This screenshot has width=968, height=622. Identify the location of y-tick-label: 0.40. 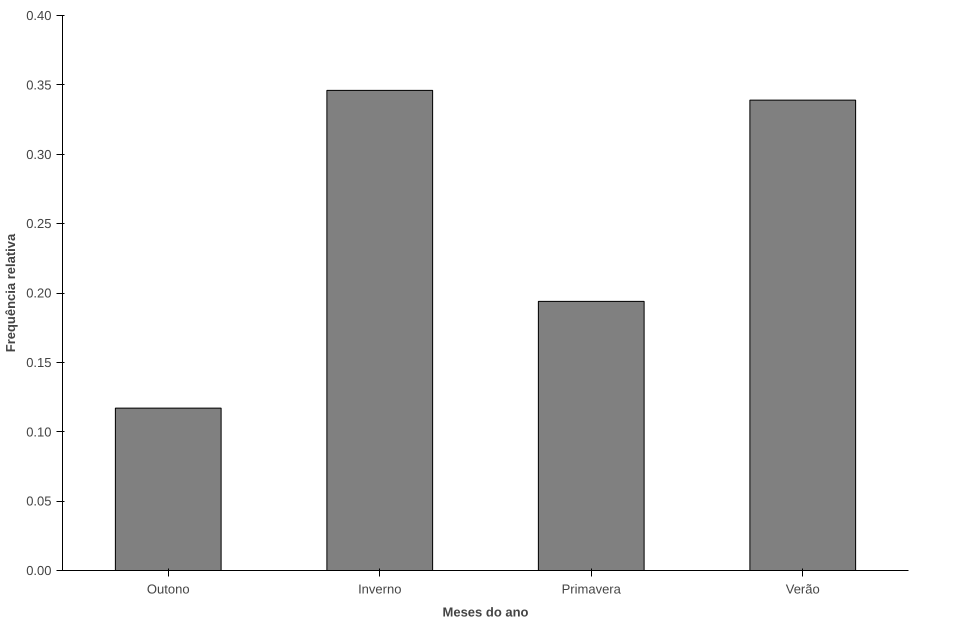
(39, 15).